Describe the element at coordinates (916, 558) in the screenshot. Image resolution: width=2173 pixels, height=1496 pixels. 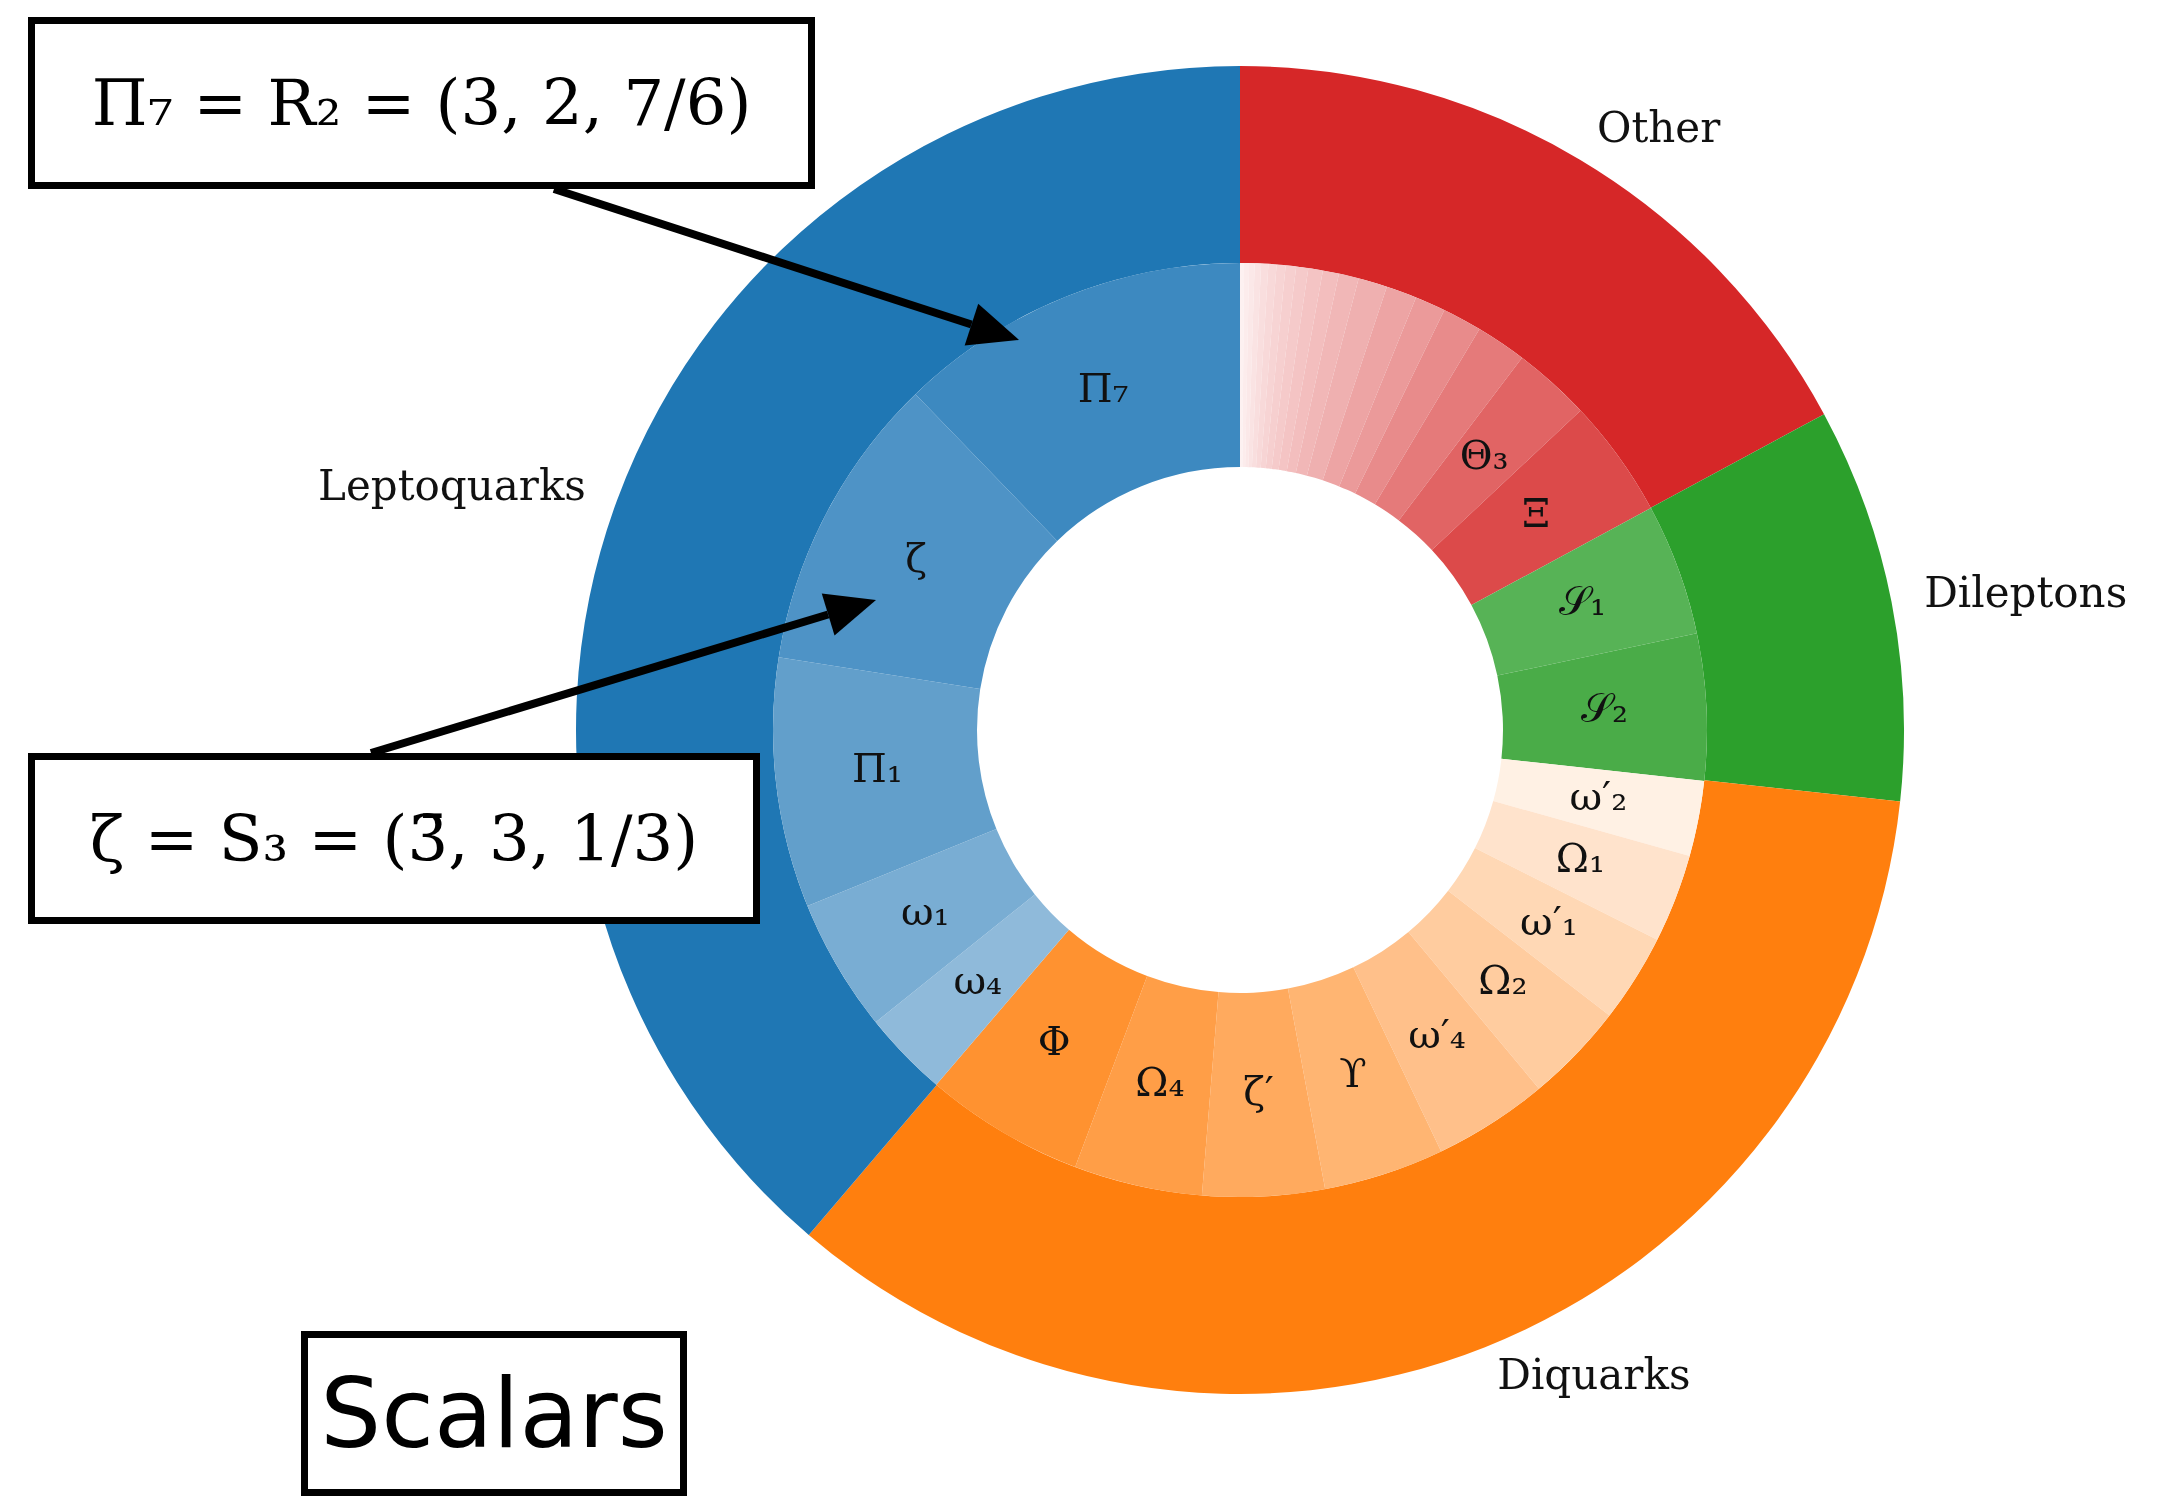
I see `slice-label: ζ` at that location.